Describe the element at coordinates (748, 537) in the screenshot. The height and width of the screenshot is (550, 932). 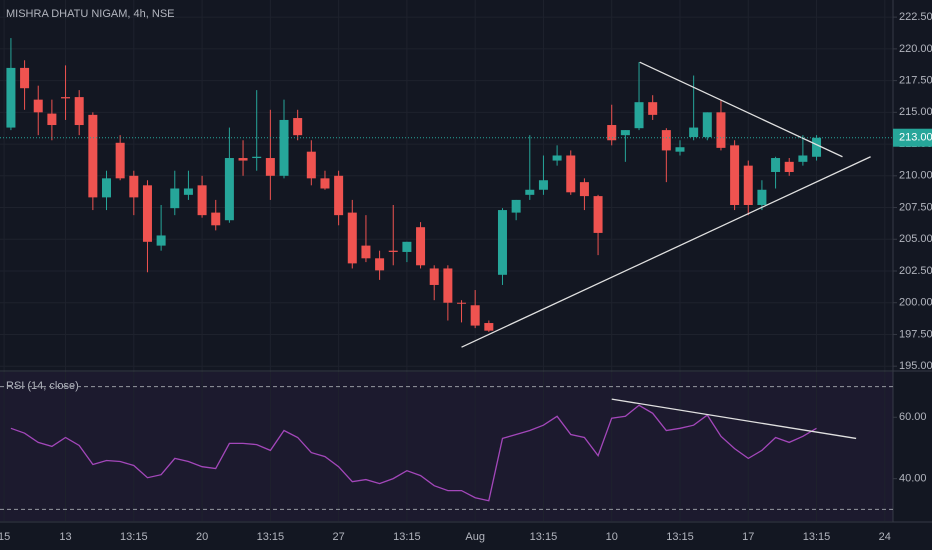
I see `x-tick-label: 17` at that location.